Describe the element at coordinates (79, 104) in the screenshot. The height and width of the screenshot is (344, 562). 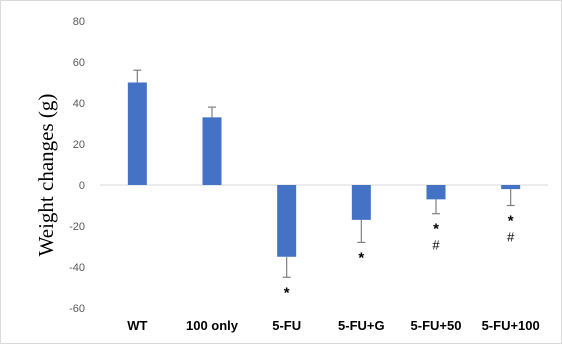
I see `y-tick-label: 40` at that location.